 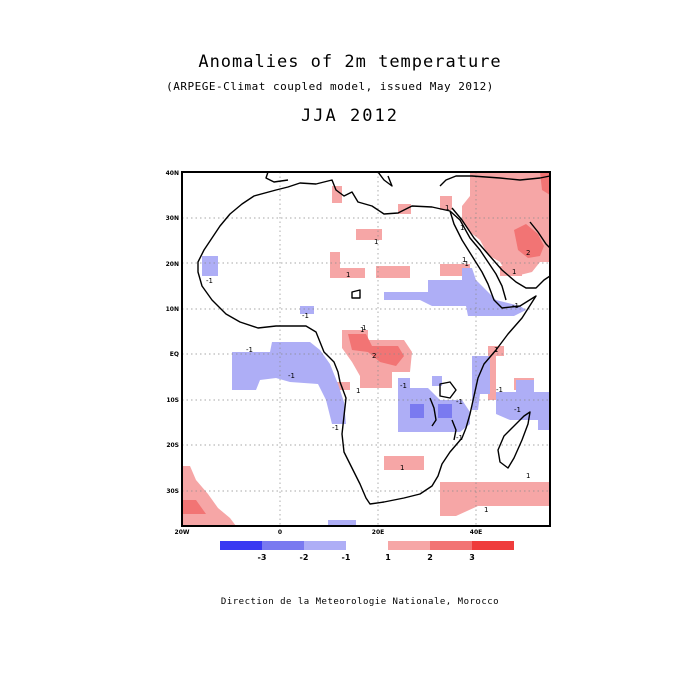 What do you see at coordinates (172, 264) in the screenshot?
I see `lat-label-20n: 20N` at bounding box center [172, 264].